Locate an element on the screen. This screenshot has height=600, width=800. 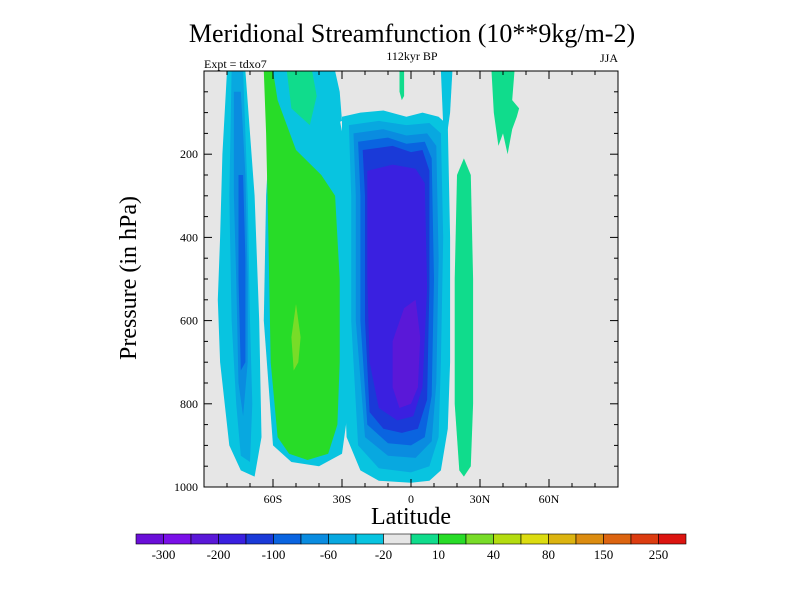
y-tick-label-2: 600 is located at coordinates (189, 321).